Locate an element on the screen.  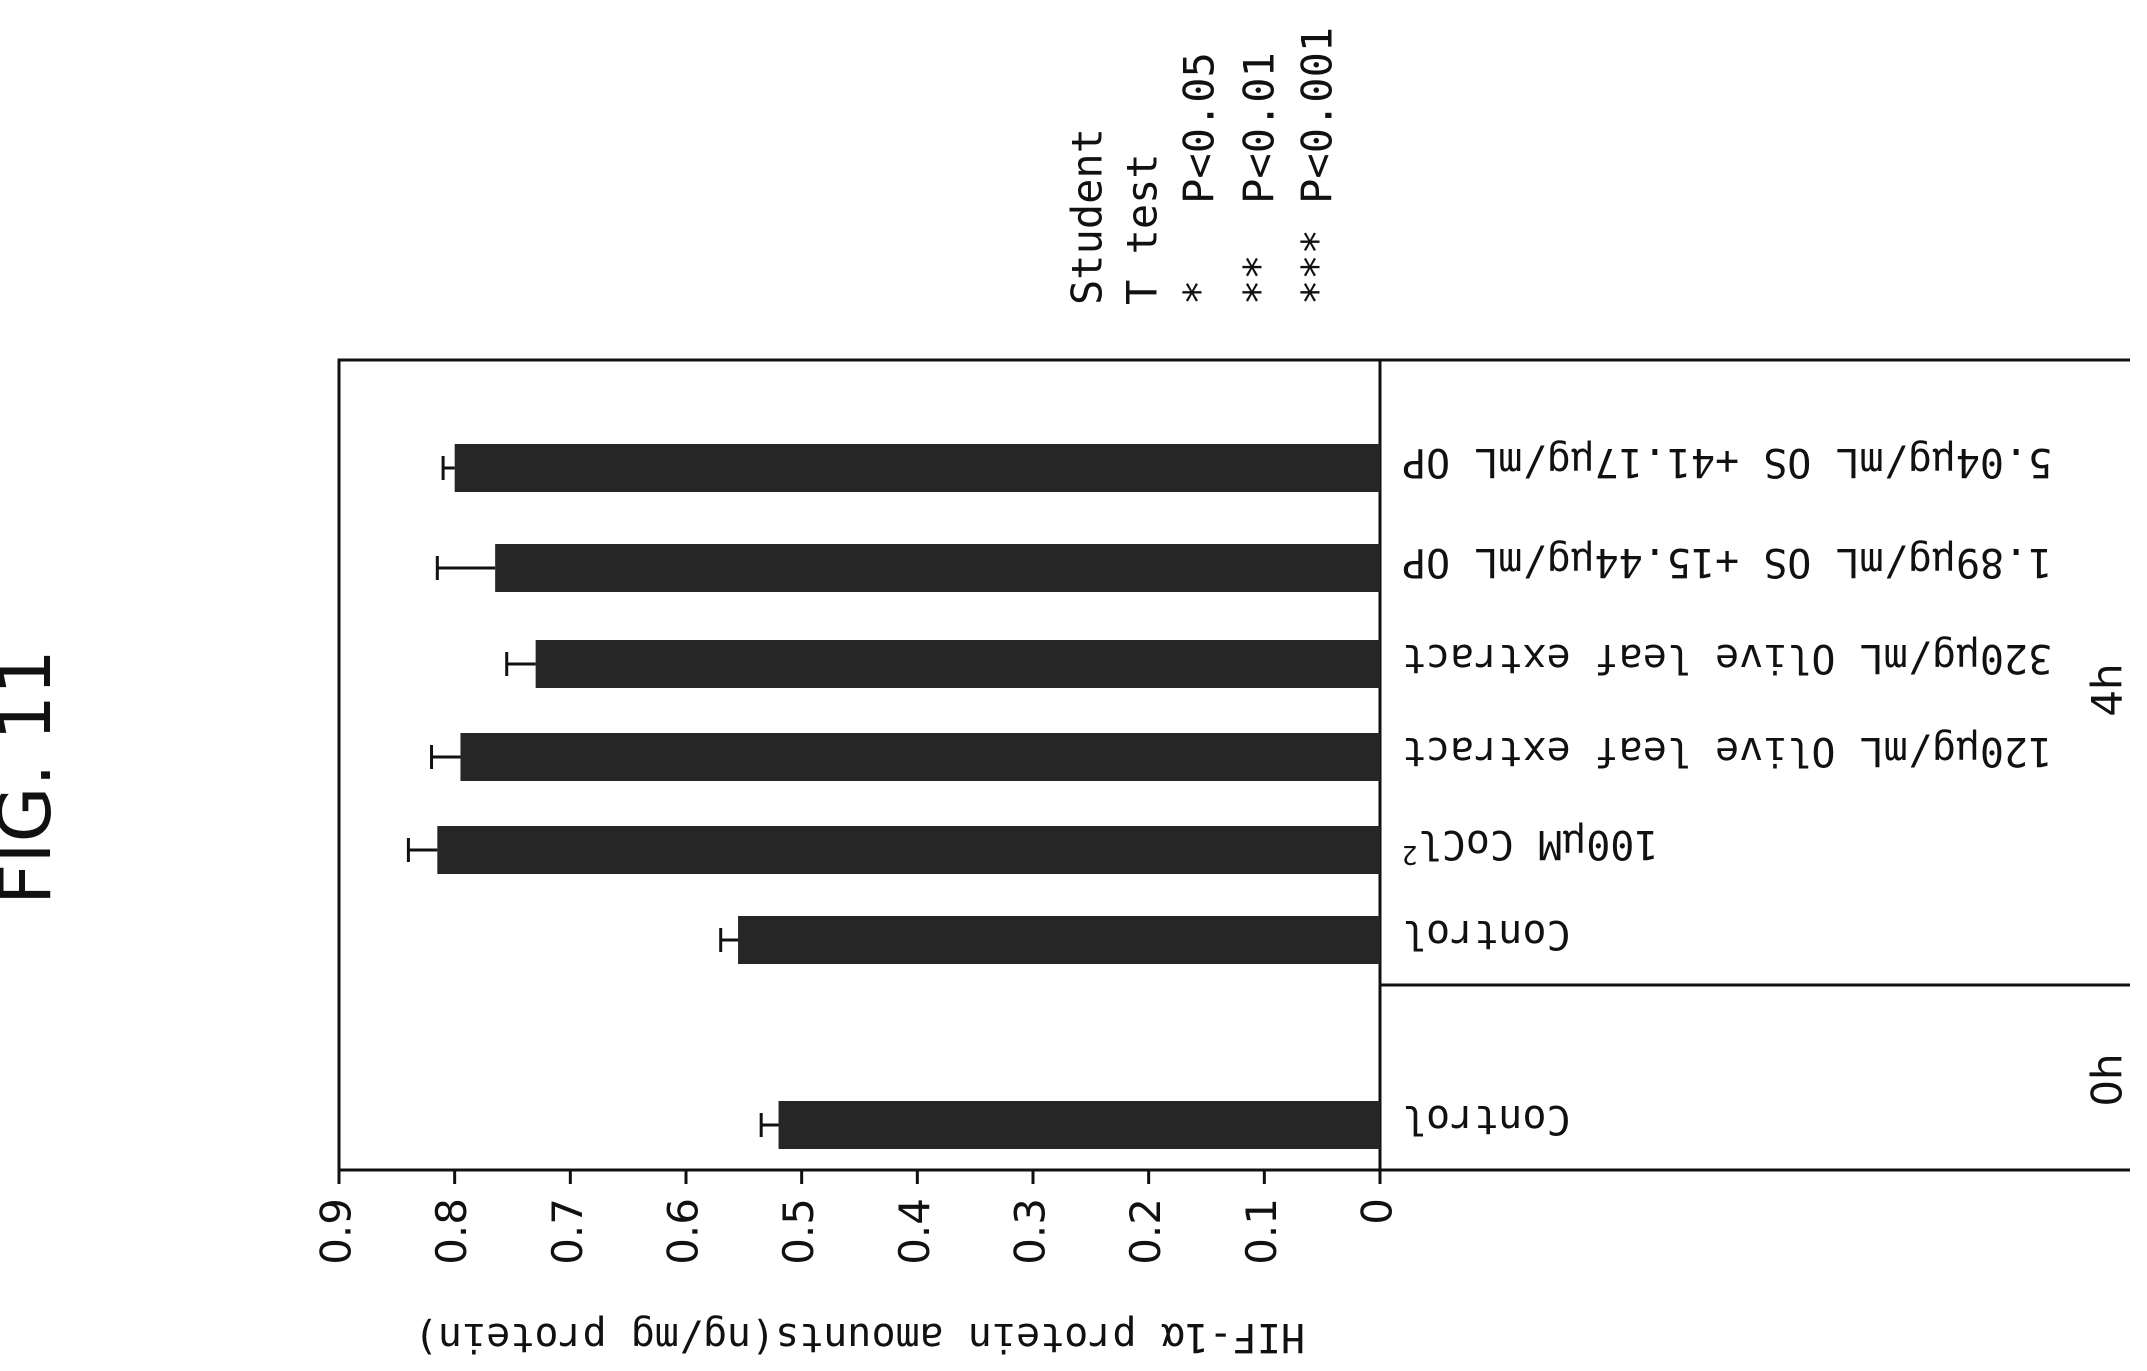
value-axis-tick-label: 0.5 is located at coordinates (798, 1231).